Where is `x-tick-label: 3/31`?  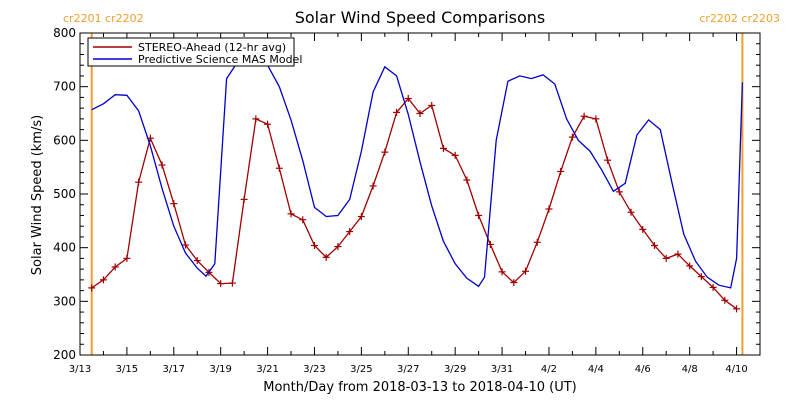
x-tick-label: 3/31 is located at coordinates (502, 369).